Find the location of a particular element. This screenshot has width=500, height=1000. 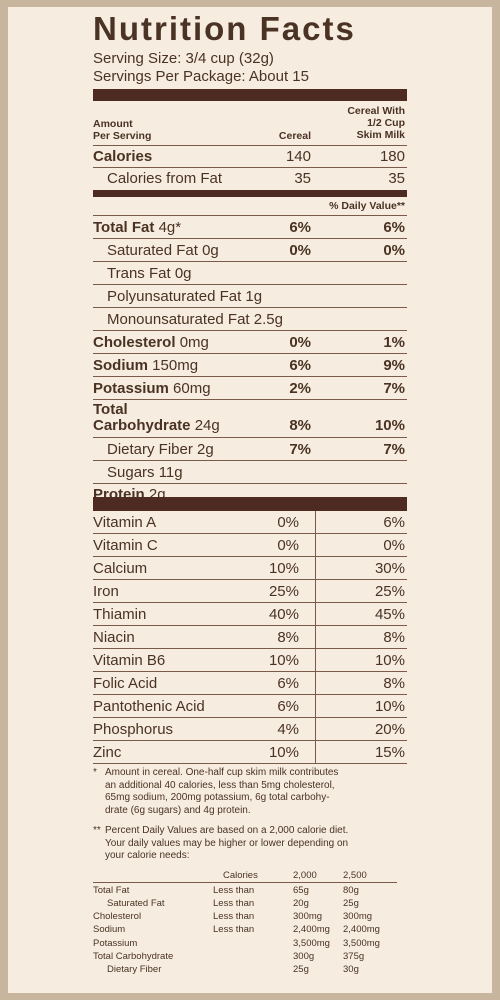

vitamin-row: Vitamin A 0% 6% is located at coordinates (250, 522).